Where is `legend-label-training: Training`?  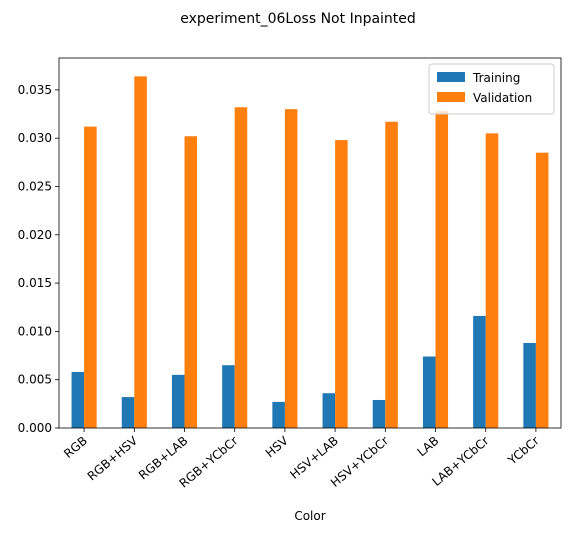 legend-label-training: Training is located at coordinates (496, 78).